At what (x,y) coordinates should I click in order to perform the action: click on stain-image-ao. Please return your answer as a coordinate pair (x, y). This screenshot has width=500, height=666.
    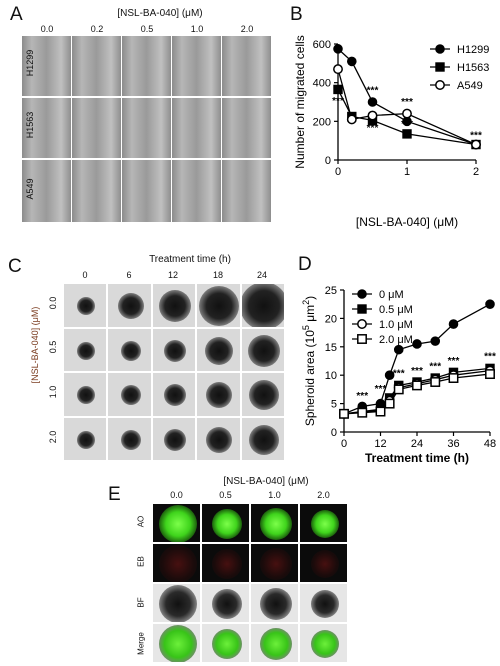
    Looking at the image, I should click on (274, 523).